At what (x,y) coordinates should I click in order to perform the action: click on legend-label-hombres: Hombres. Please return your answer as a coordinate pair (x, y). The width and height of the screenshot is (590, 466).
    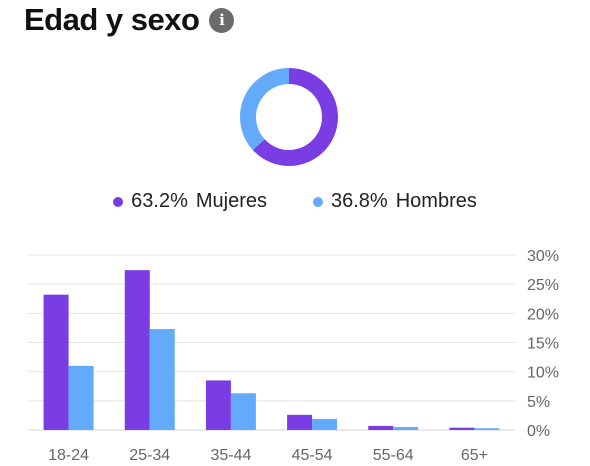
    Looking at the image, I should click on (436, 201).